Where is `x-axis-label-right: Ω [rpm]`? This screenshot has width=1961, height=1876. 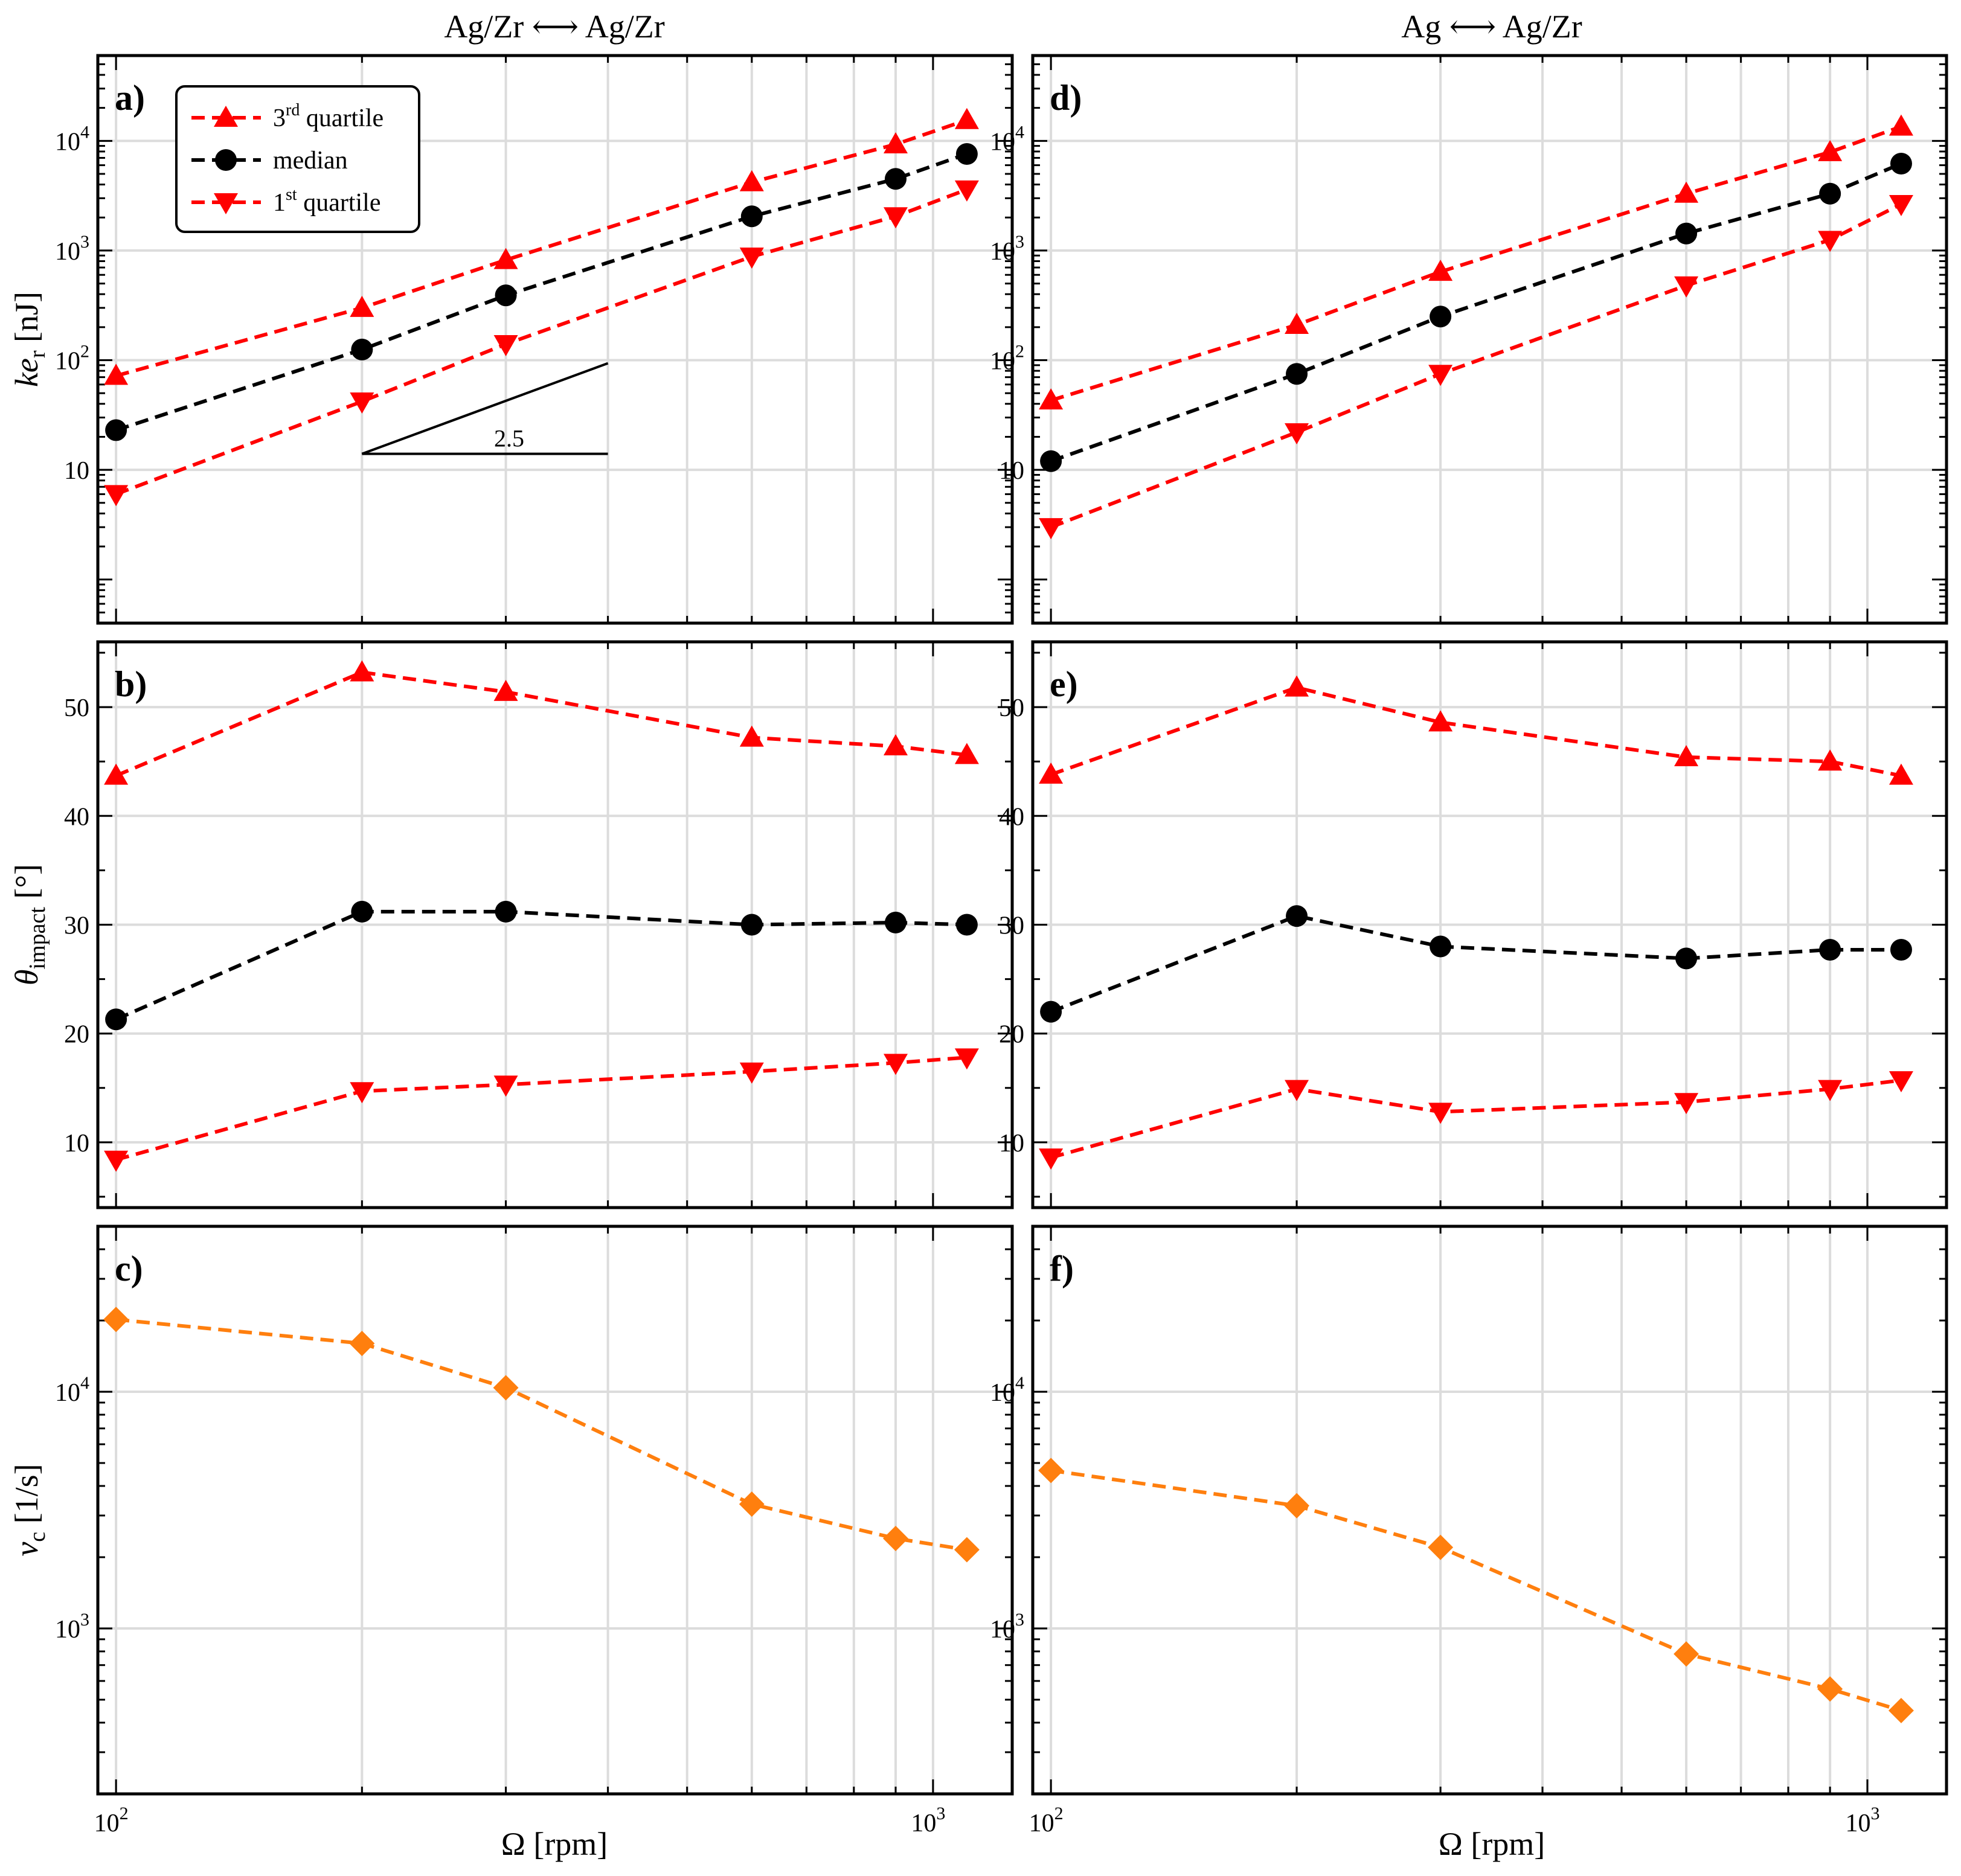 x-axis-label-right: Ω [rpm] is located at coordinates (1492, 1844).